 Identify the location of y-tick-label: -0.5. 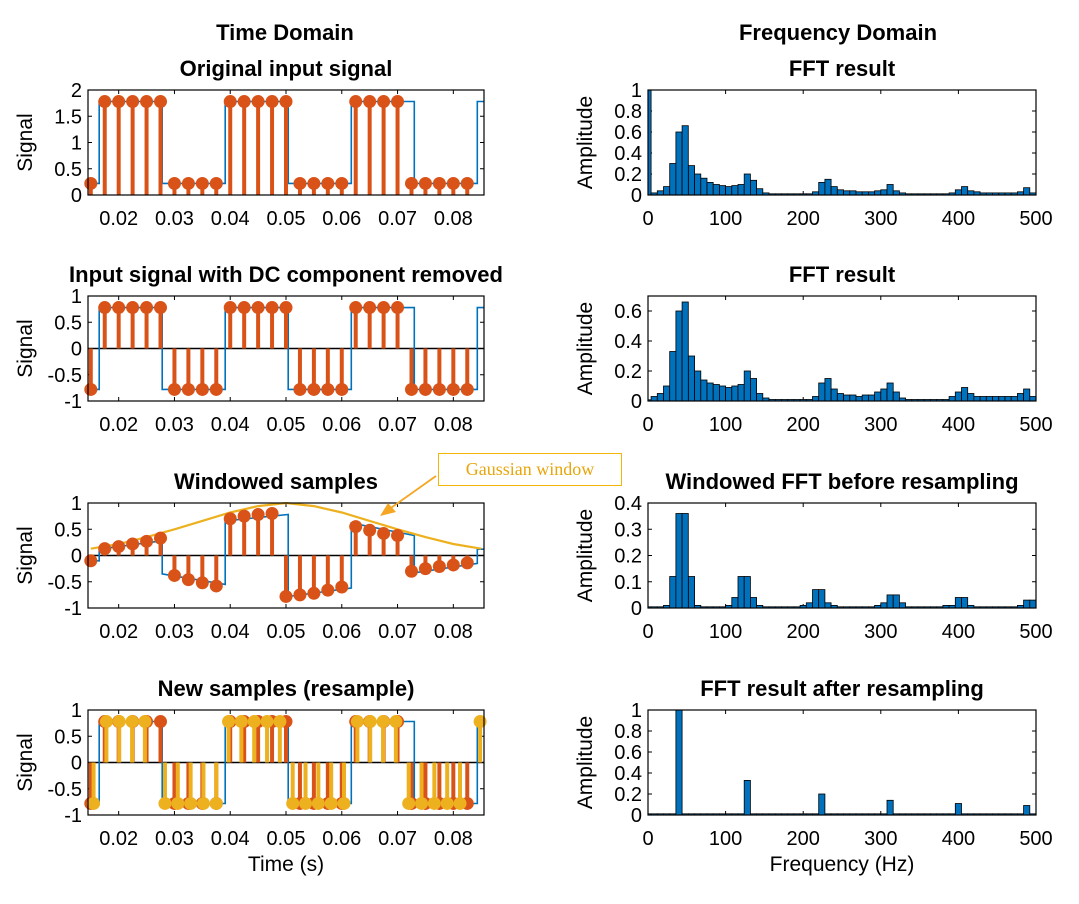
(65, 376).